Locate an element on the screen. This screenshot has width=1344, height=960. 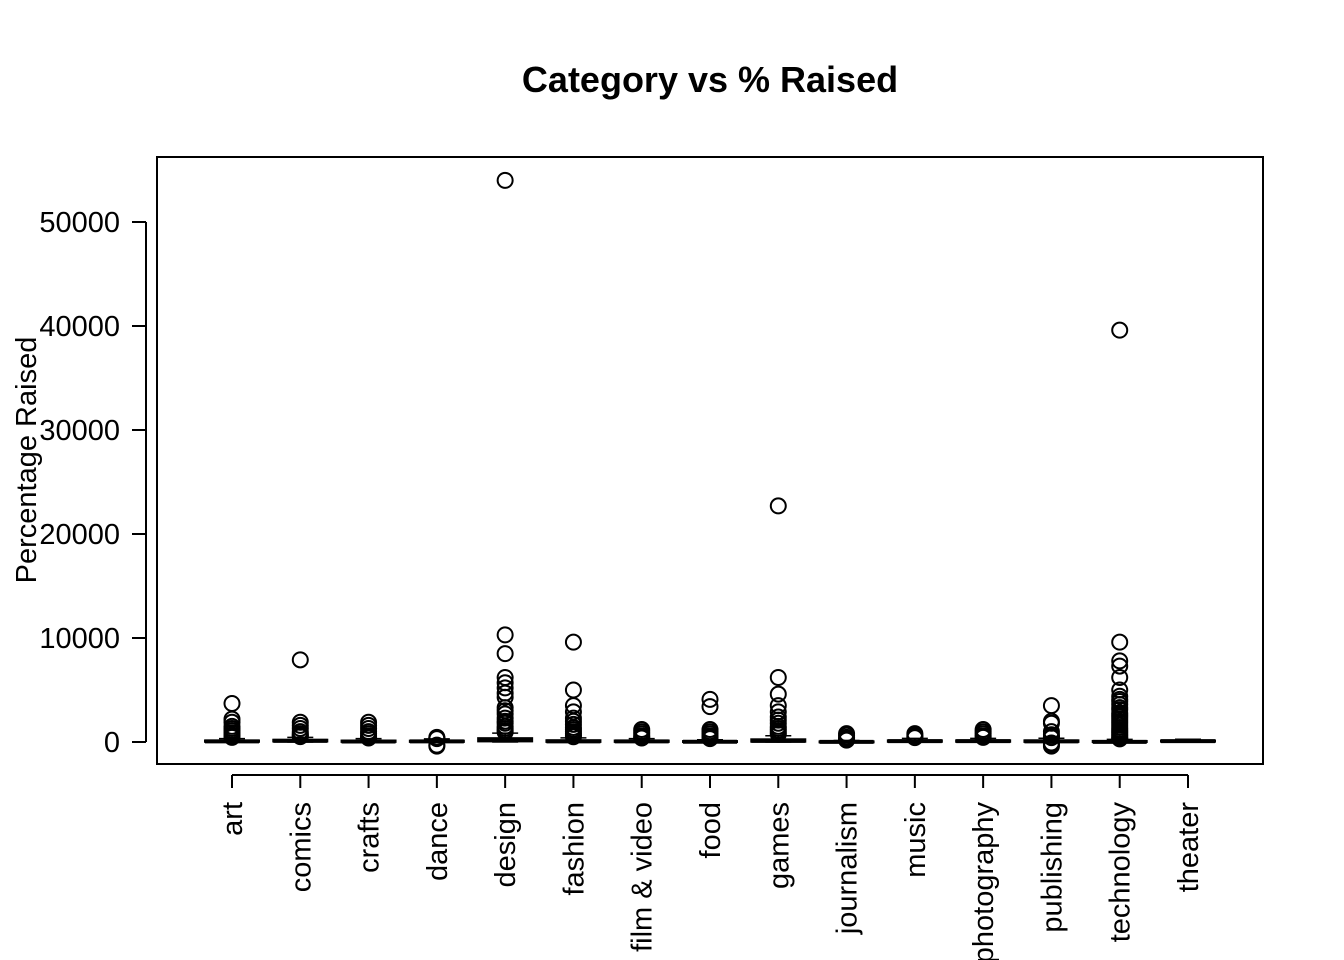
x-tick-label: music is located at coordinates (916, 840).